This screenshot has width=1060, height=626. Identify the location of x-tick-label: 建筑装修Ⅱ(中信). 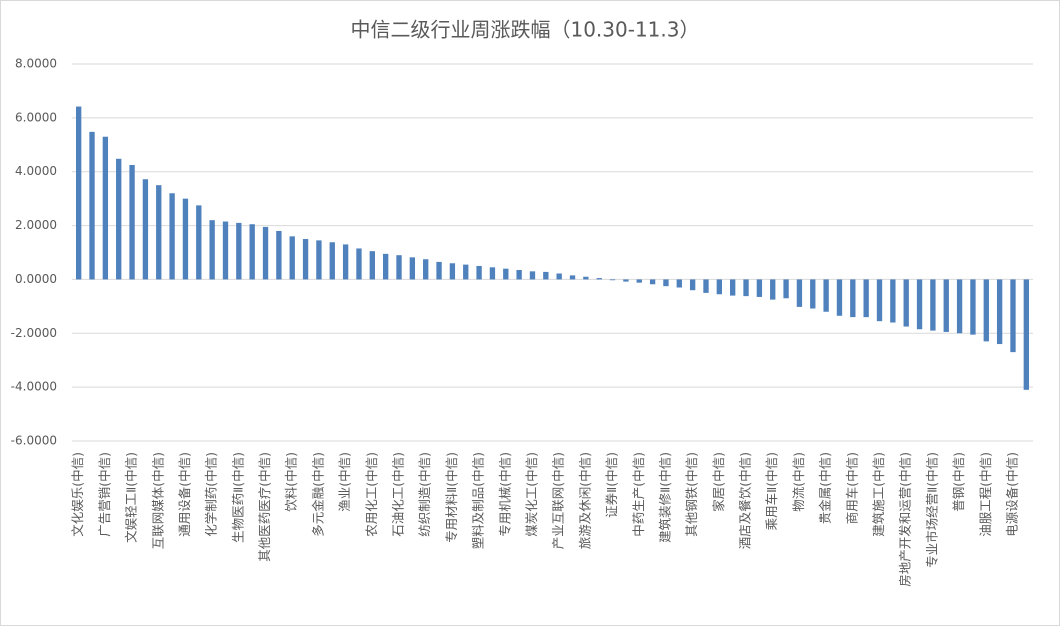
(664, 497).